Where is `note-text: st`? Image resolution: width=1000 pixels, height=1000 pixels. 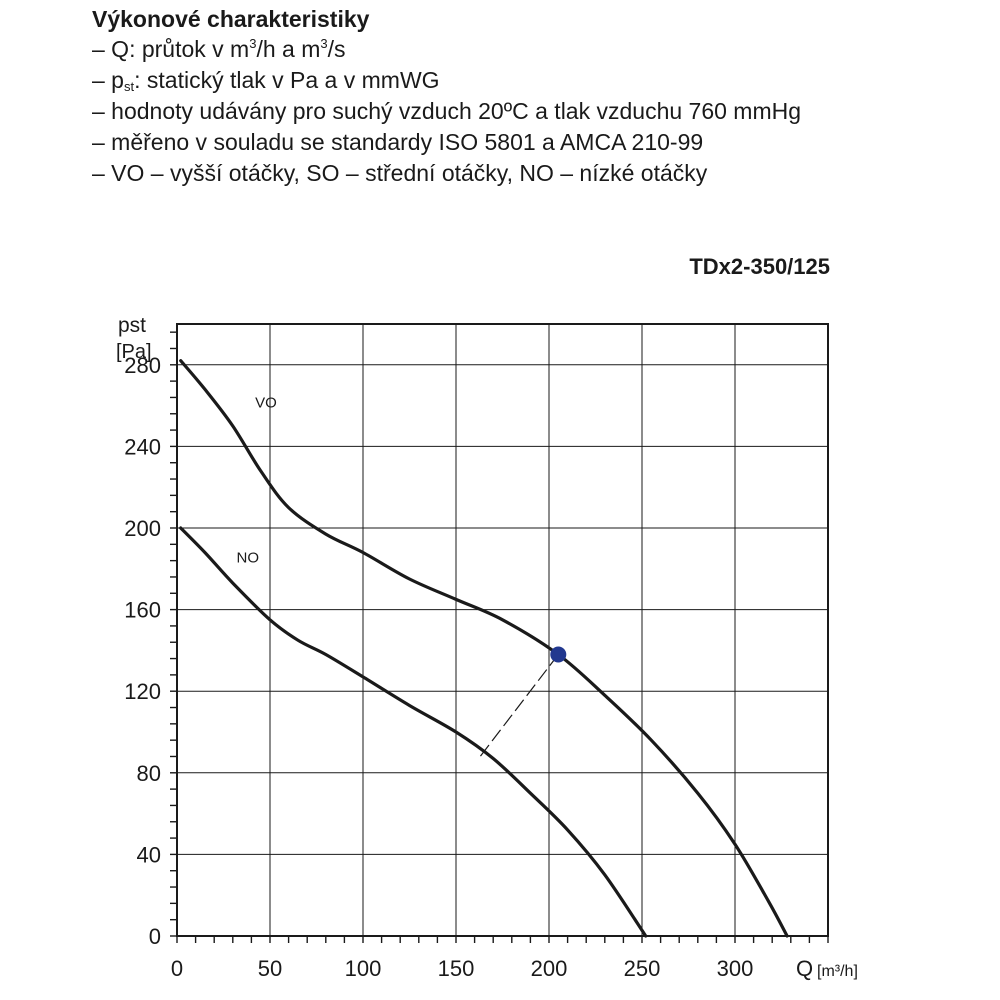 note-text: st is located at coordinates (129, 86).